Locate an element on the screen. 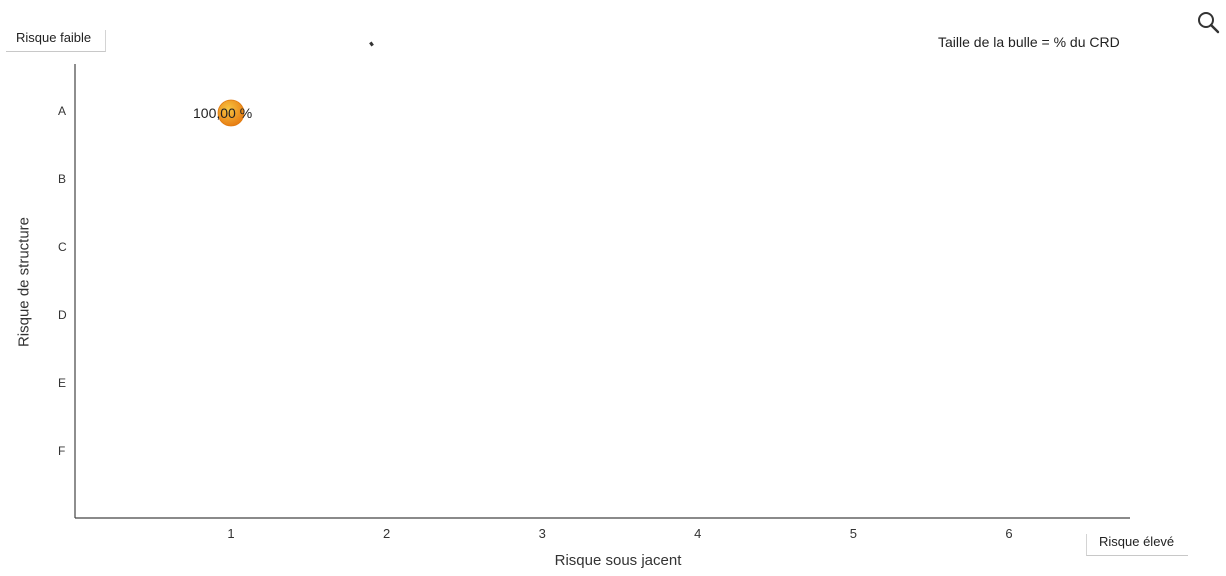 The image size is (1226, 576). search-icon is located at coordinates (1209, 23).